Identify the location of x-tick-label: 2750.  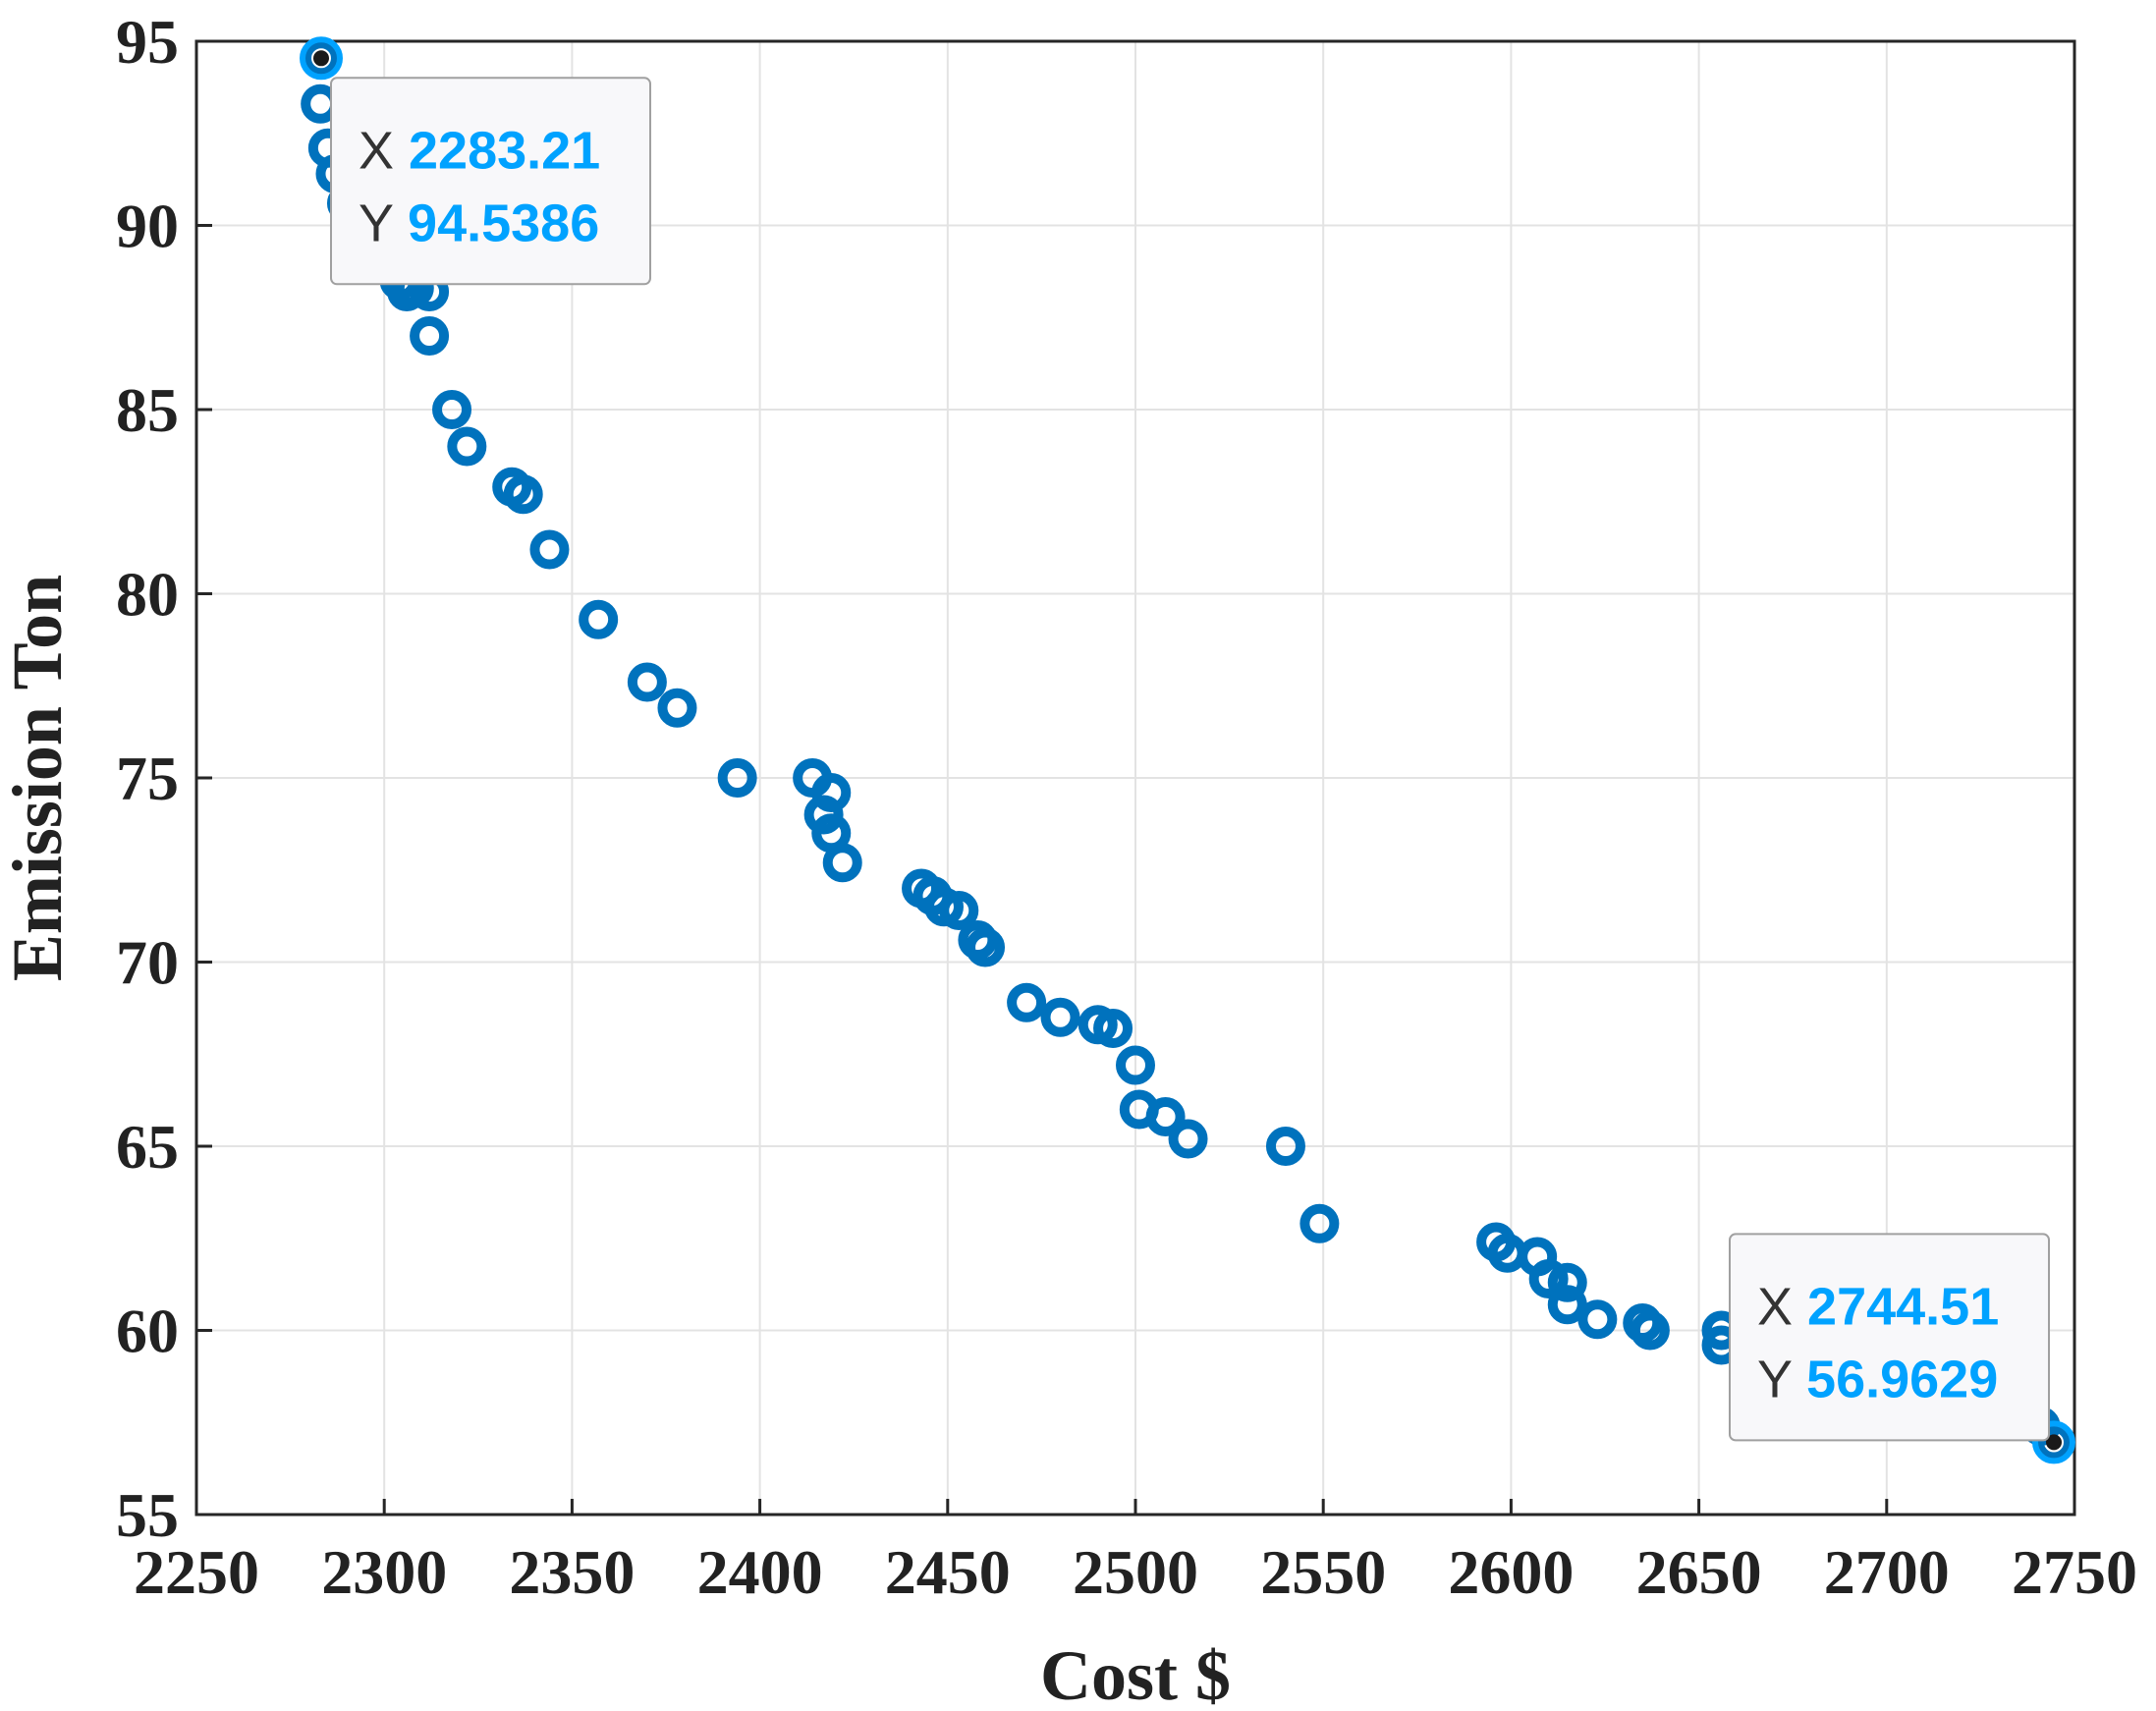
(2075, 1572).